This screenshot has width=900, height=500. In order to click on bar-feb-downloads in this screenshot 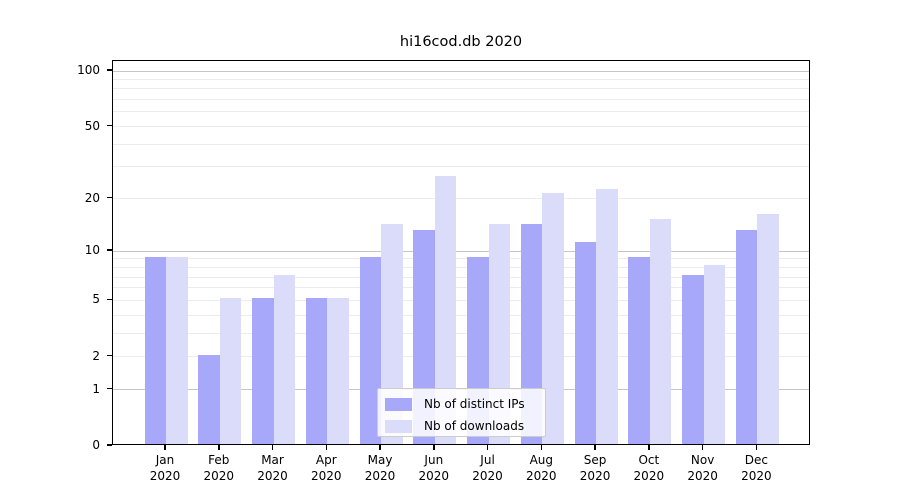, I will do `click(230, 371)`.